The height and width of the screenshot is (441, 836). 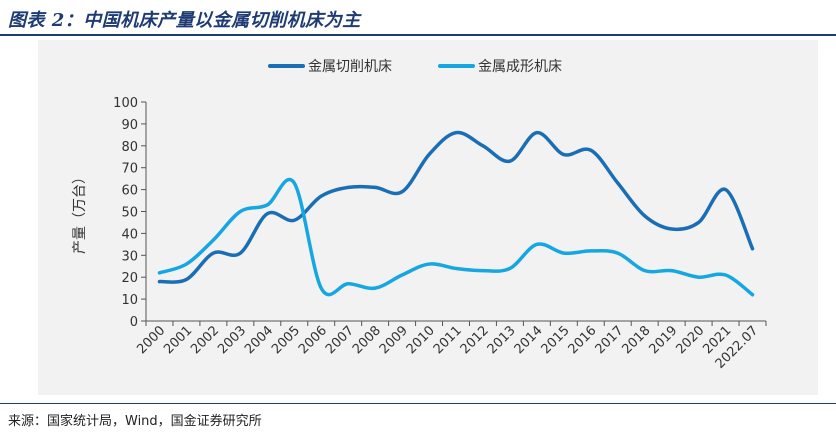 I want to click on y-tick-label: 50, so click(x=129, y=213).